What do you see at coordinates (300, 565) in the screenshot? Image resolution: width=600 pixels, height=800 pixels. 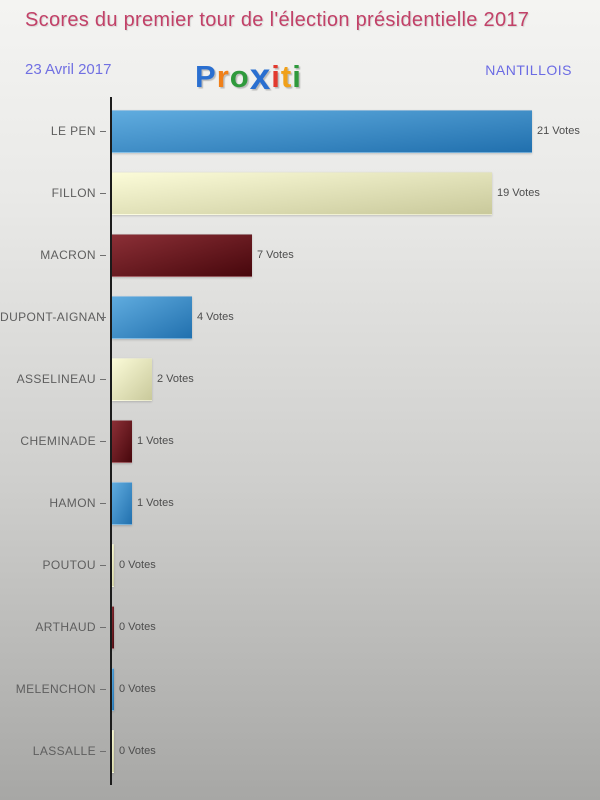 I see `chart-row: POUTOU 0 Votes` at bounding box center [300, 565].